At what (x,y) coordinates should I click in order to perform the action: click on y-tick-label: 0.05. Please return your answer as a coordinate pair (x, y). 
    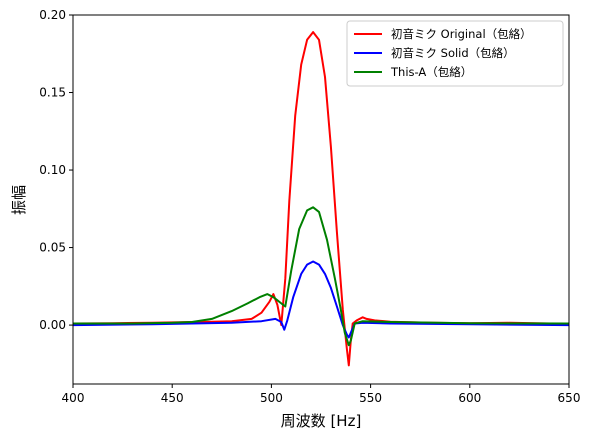
    Looking at the image, I should click on (52, 248).